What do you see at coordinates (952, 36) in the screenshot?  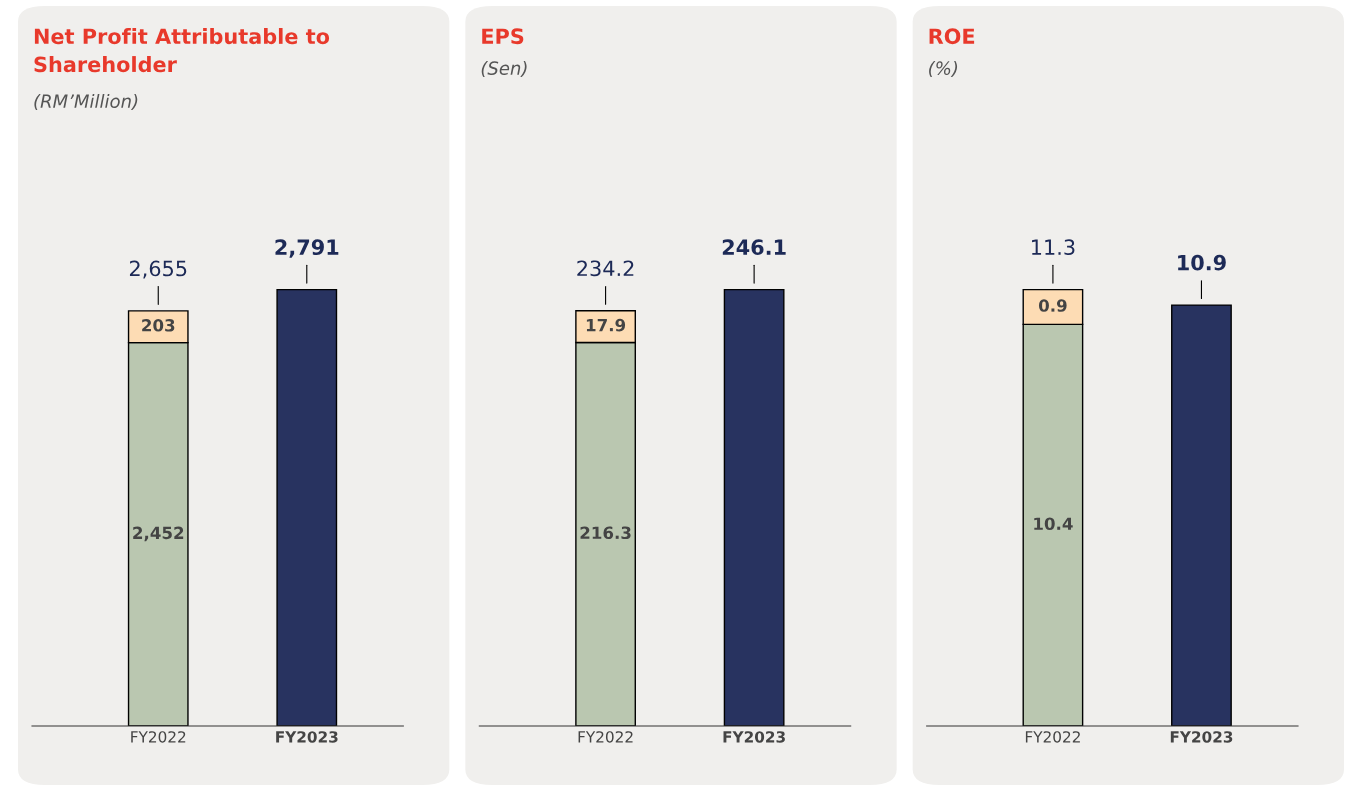 I see `chart-title: ROE` at bounding box center [952, 36].